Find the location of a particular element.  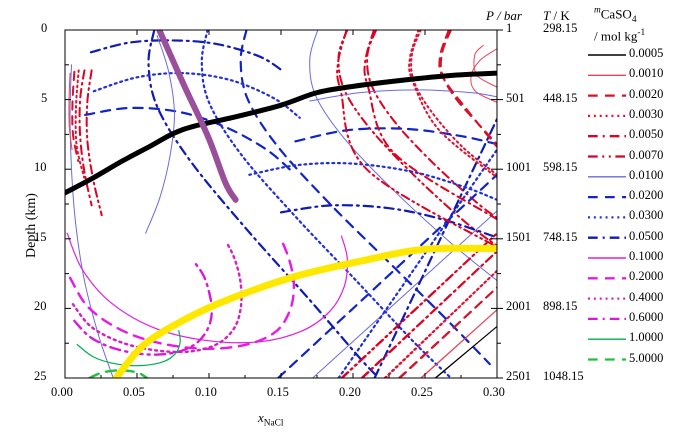

contour-0.4000 is located at coordinates (157, 297).